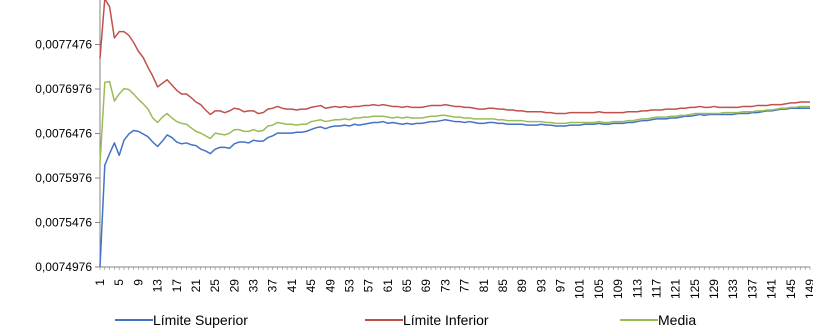 This screenshot has height=330, width=813. What do you see at coordinates (100, 282) in the screenshot?
I see `x-tick-label: 1` at bounding box center [100, 282].